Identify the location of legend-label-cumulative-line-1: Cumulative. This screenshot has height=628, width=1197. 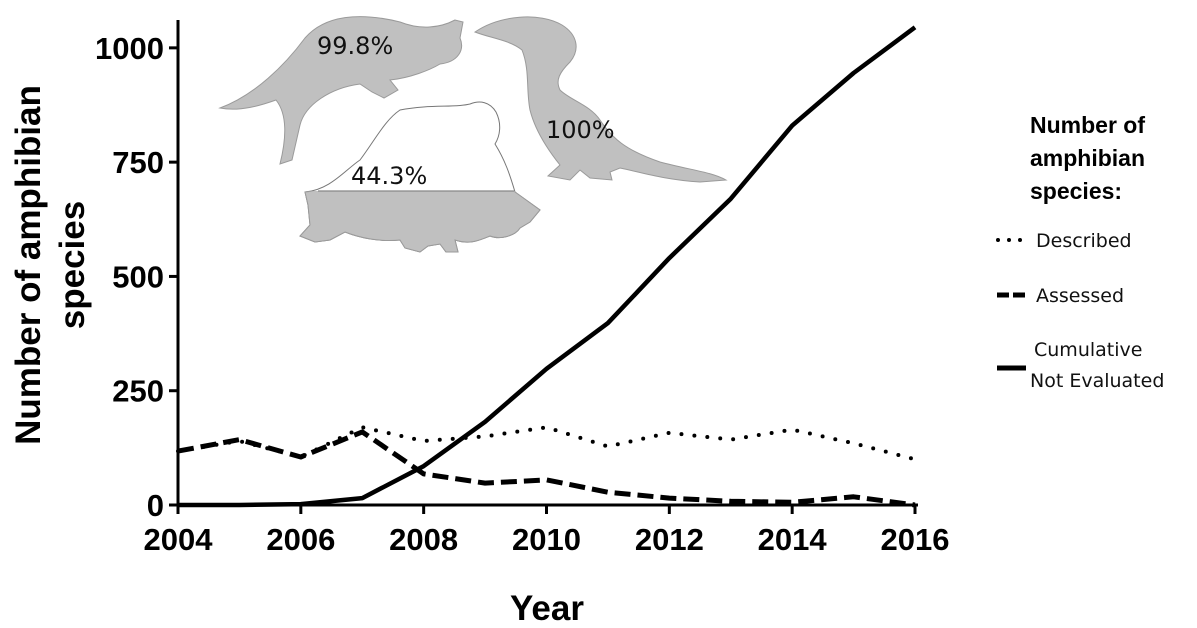
(1088, 350).